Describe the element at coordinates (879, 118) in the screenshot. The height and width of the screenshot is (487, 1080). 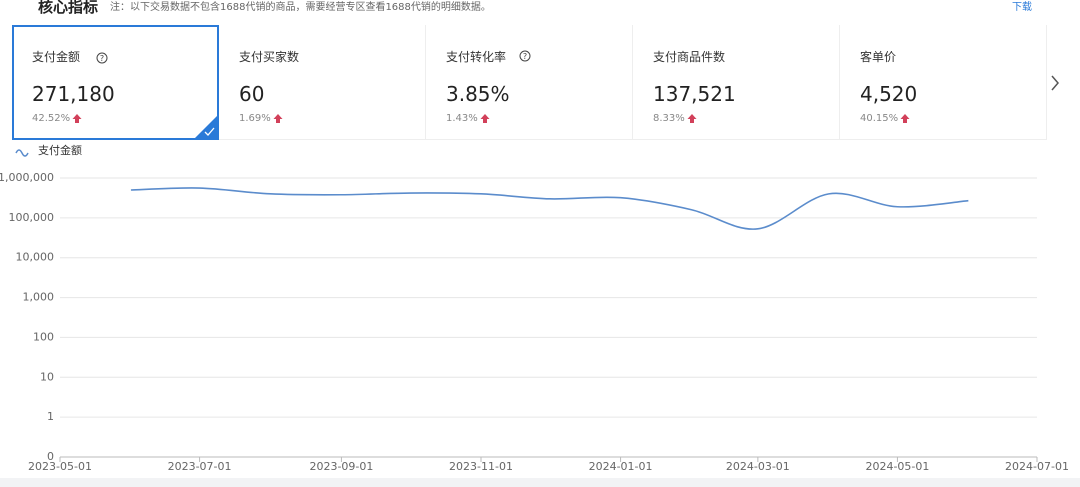
I see `card-change: 40.15%` at that location.